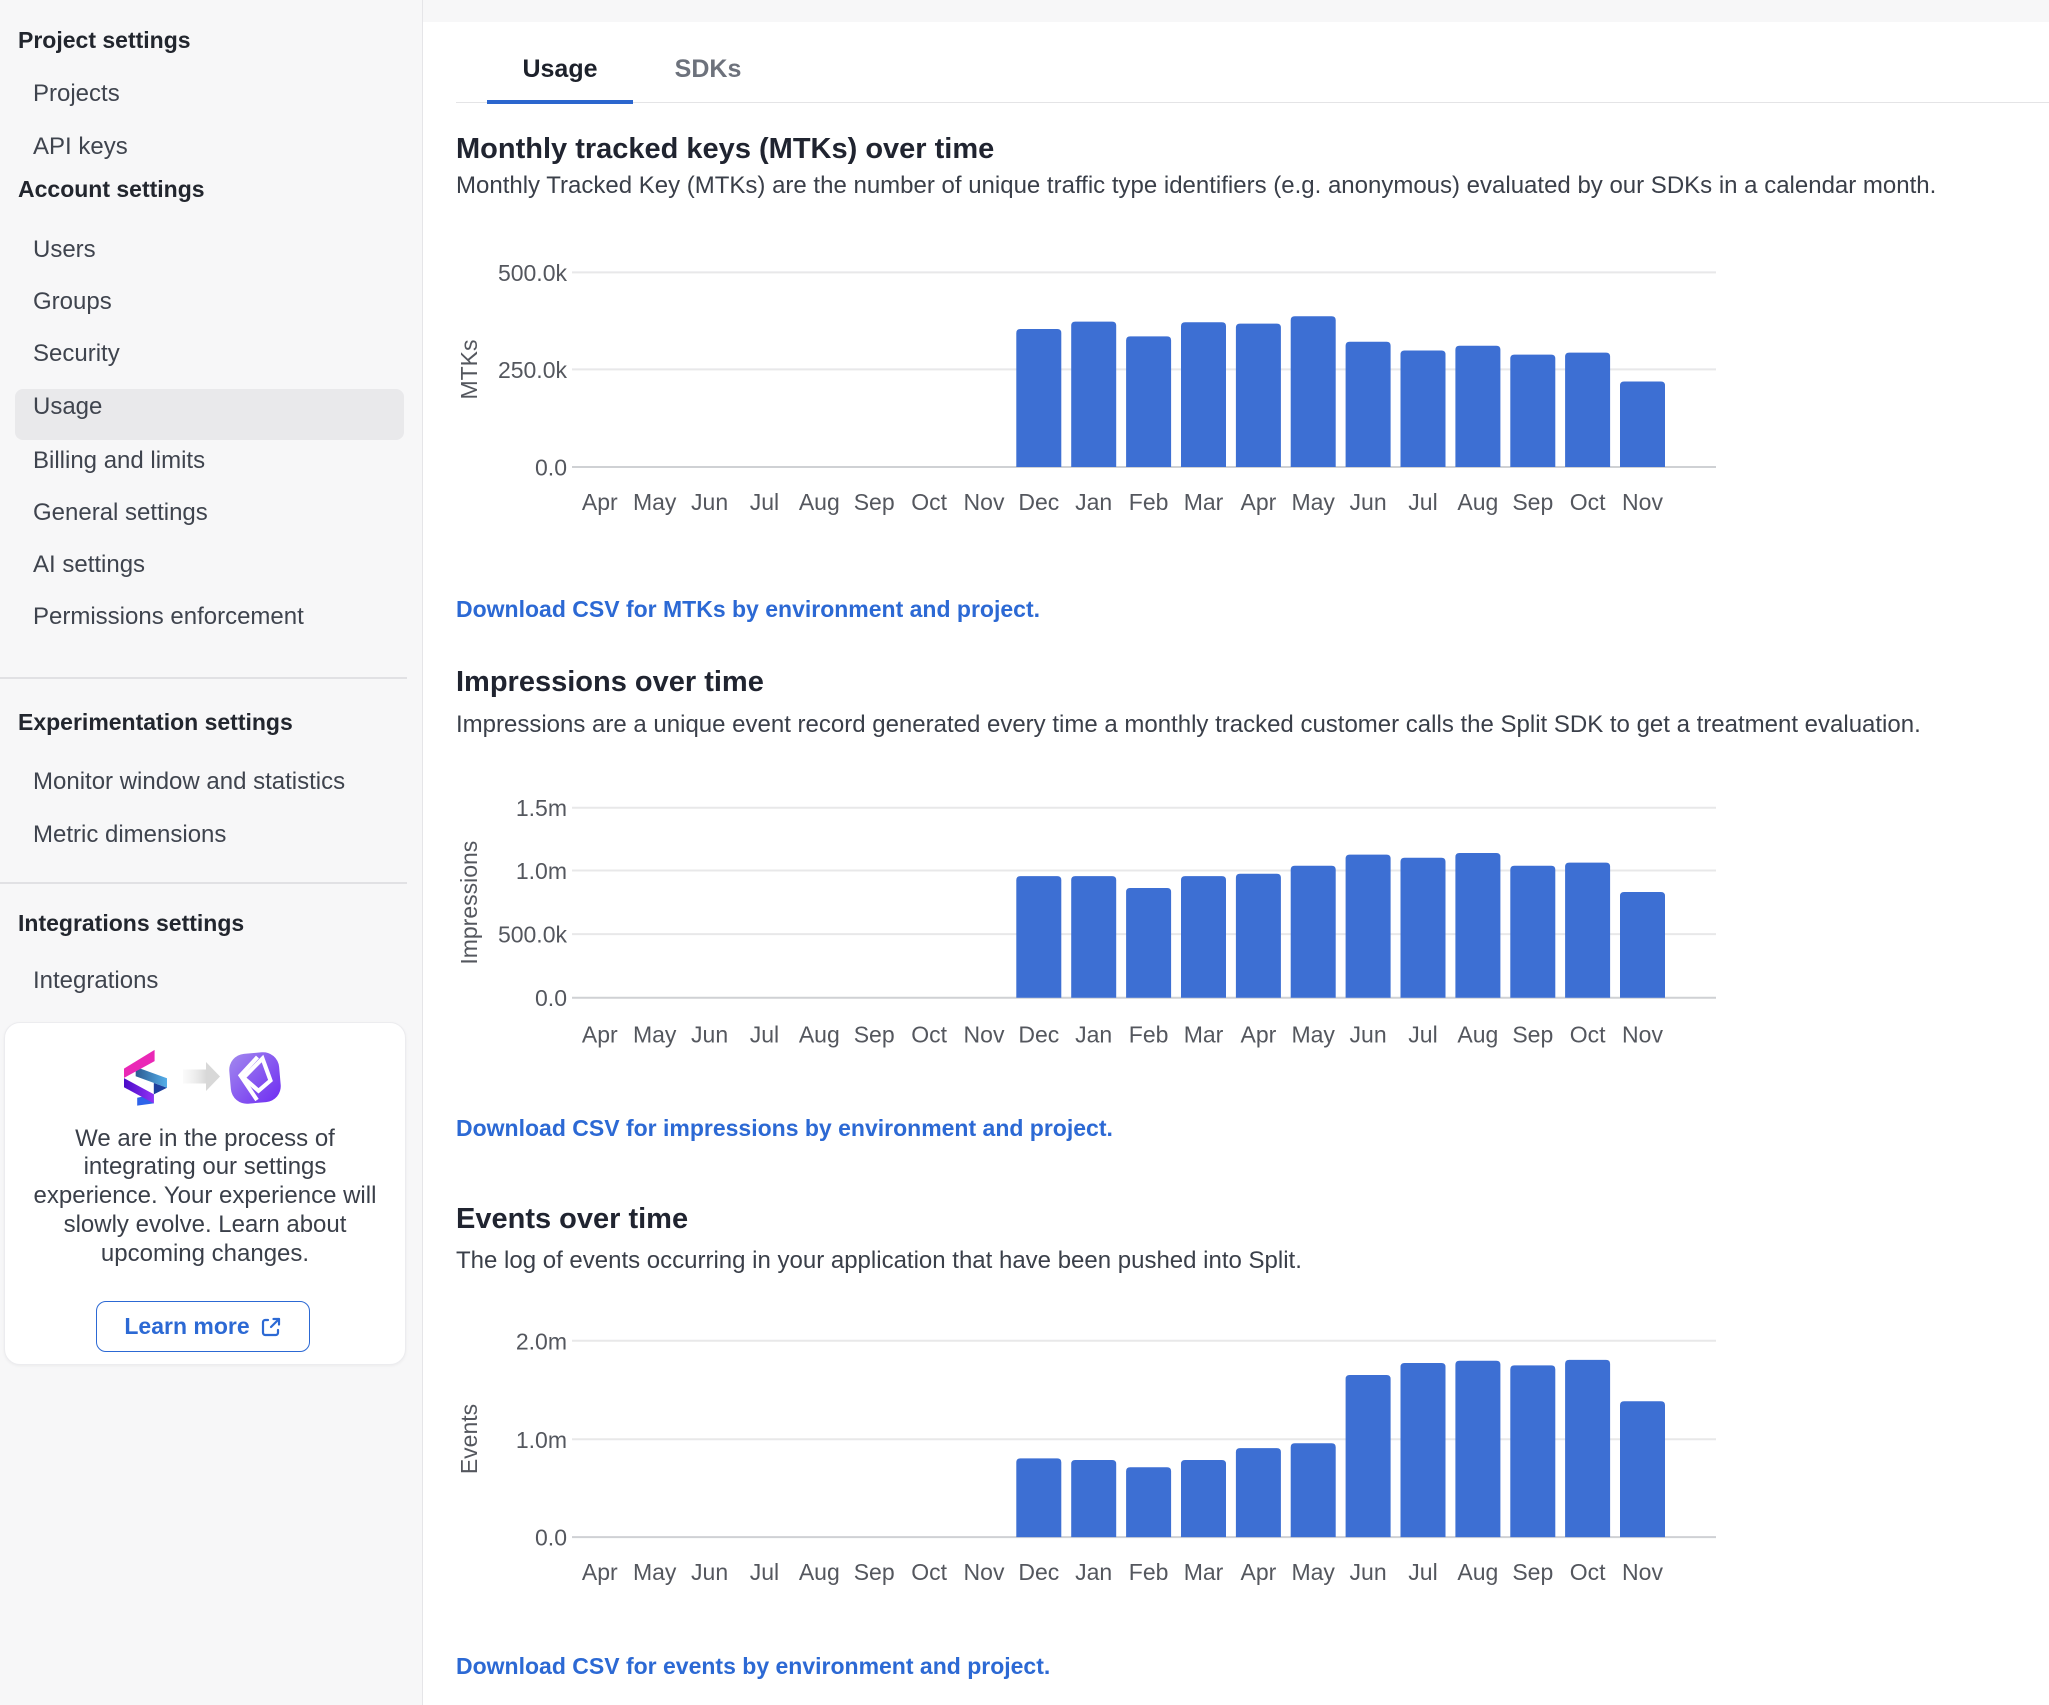  Describe the element at coordinates (541, 808) in the screenshot. I see `svg-text: 1.5m` at that location.